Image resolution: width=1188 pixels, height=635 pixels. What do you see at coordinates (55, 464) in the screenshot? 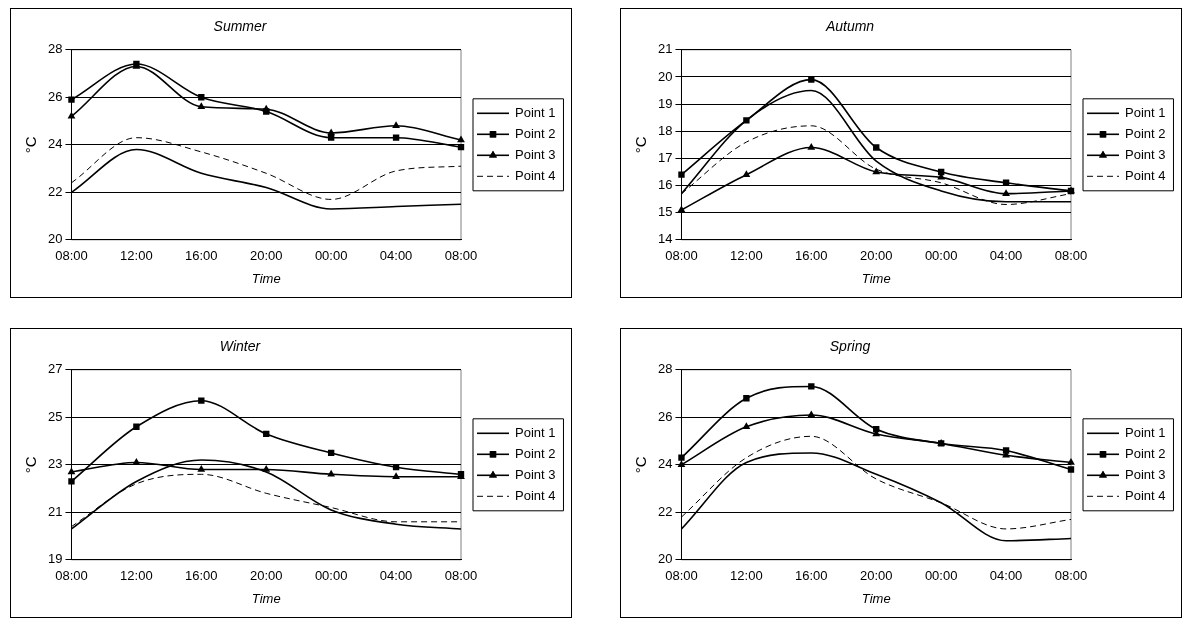
I see `y-tick-label: 23` at bounding box center [55, 464].